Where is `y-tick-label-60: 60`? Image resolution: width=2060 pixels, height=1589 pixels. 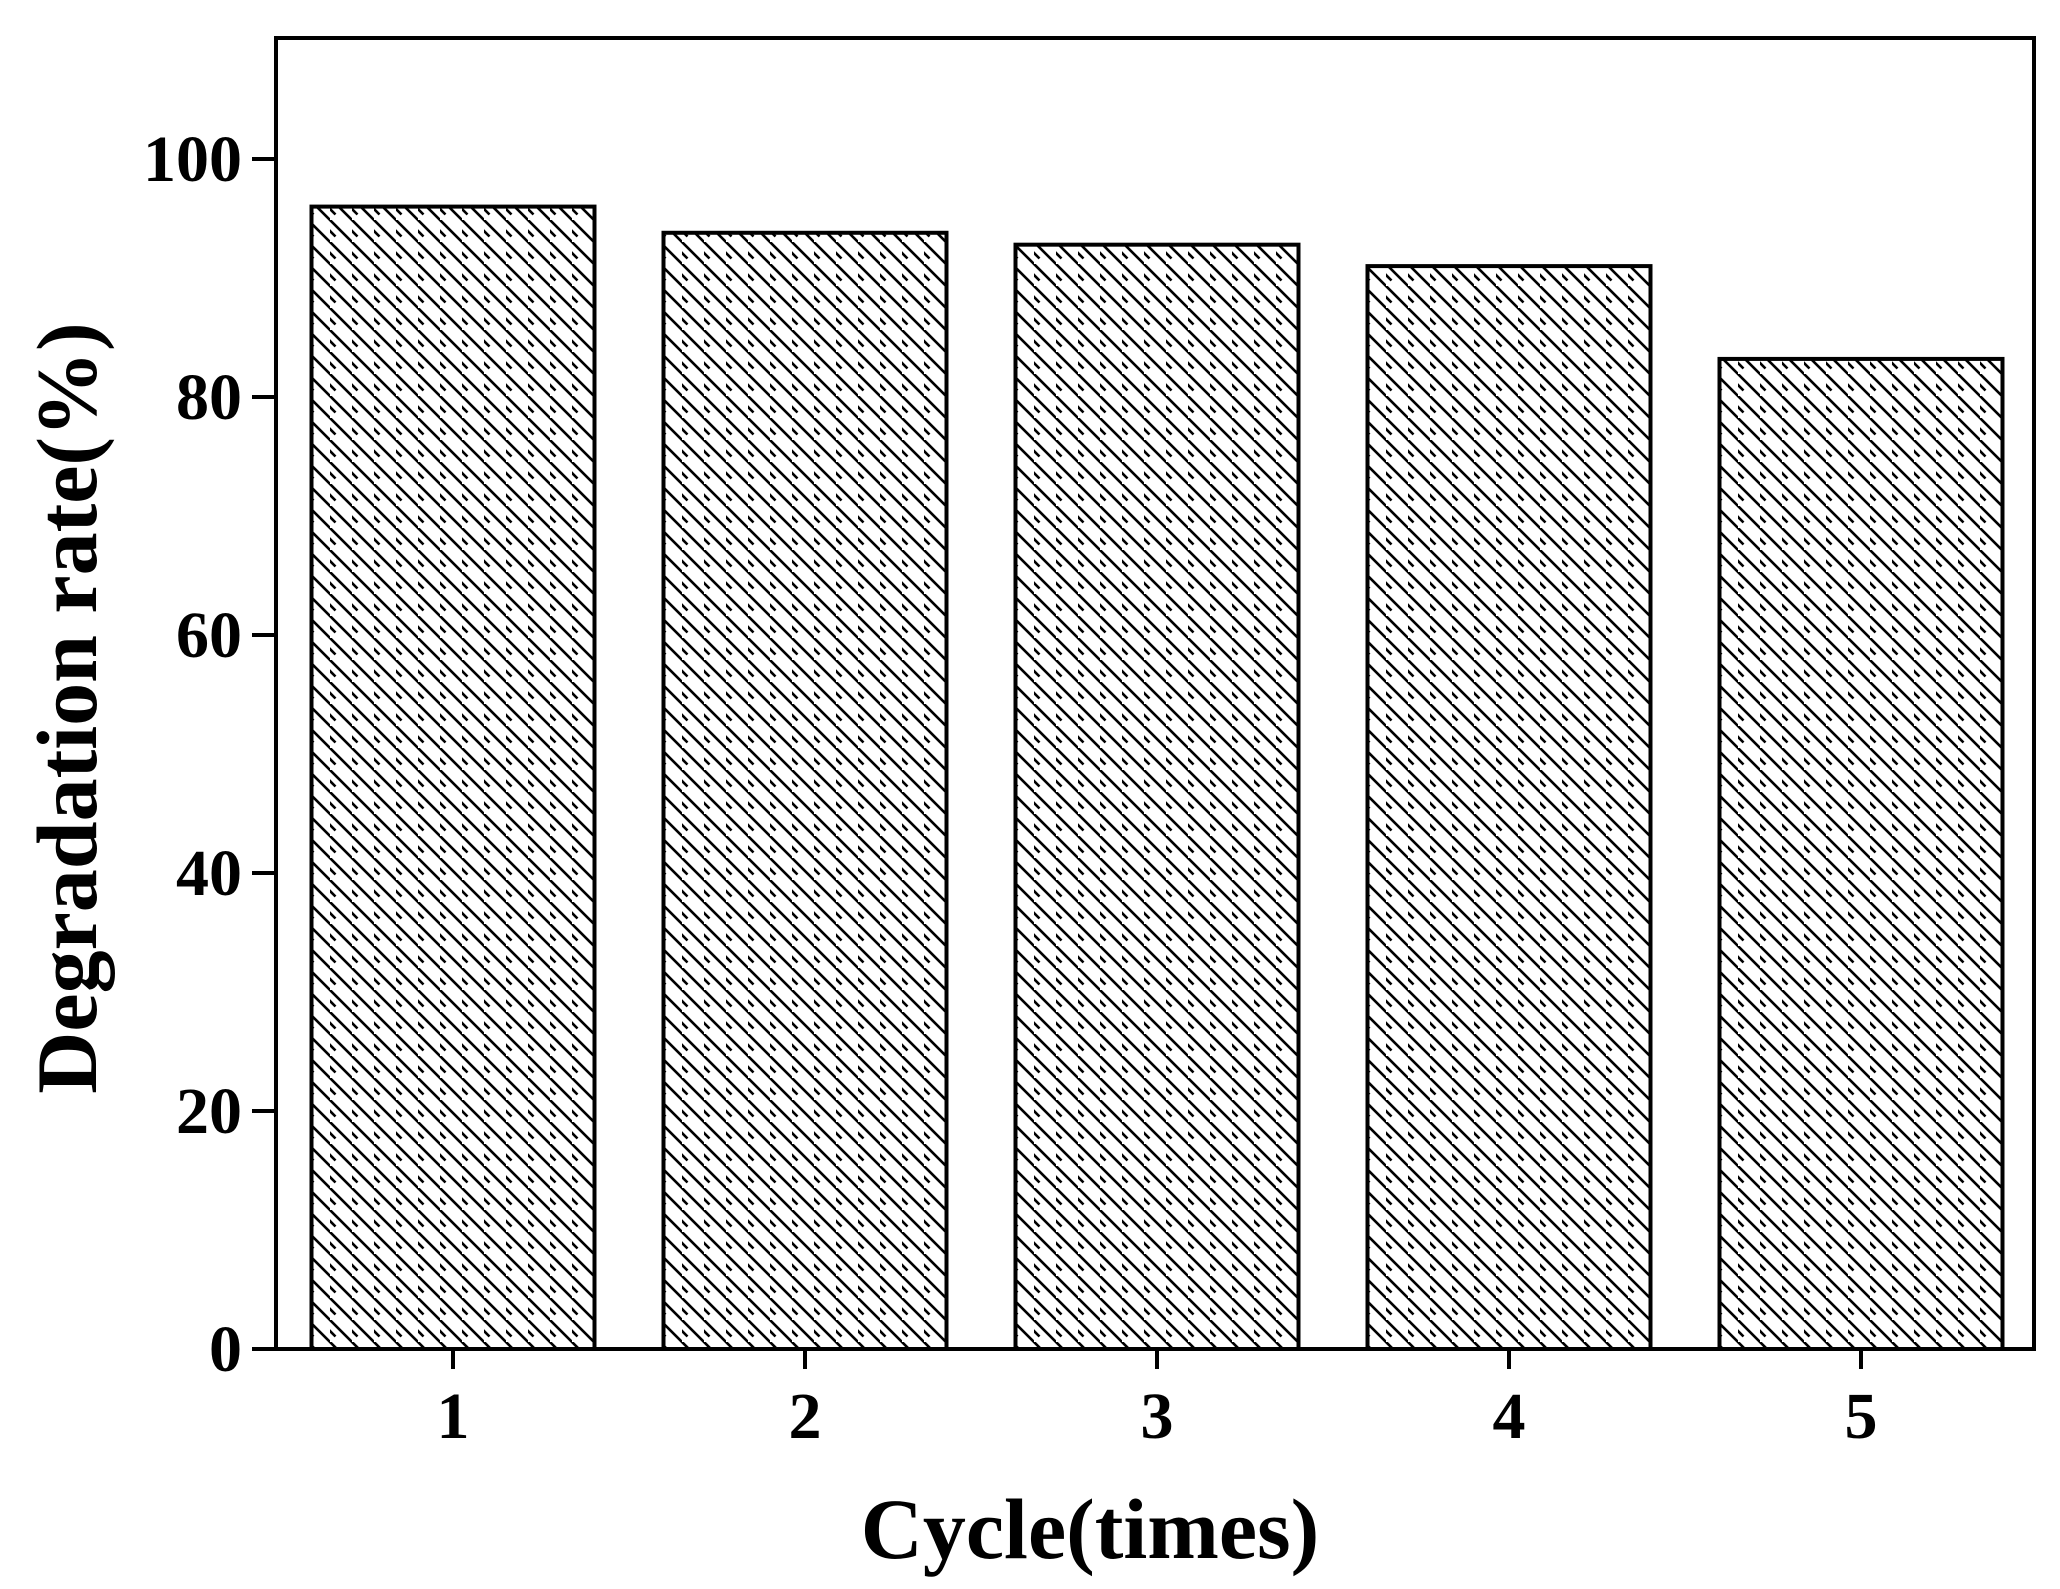
y-tick-label-60: 60 is located at coordinates (209, 635).